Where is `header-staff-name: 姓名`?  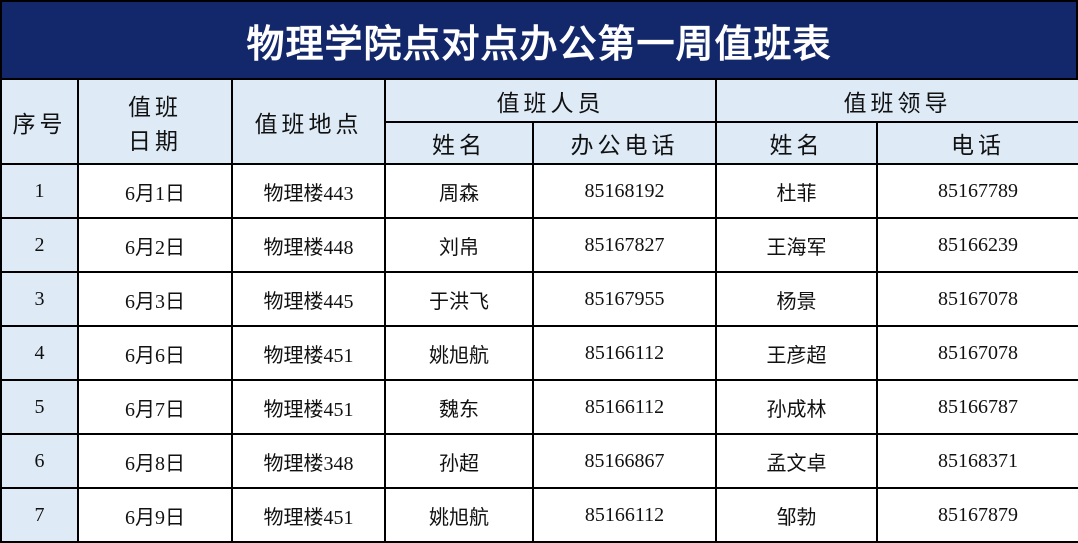
header-staff-name: 姓名 is located at coordinates (459, 143).